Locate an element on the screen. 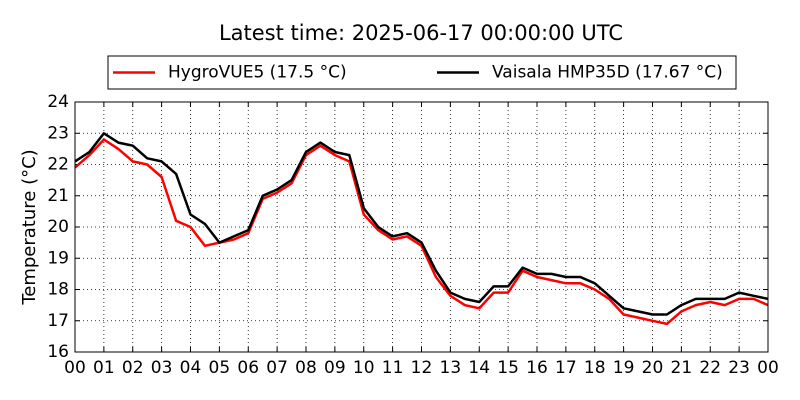 This screenshot has height=400, width=800. x-tick-label: 07 is located at coordinates (277, 368).